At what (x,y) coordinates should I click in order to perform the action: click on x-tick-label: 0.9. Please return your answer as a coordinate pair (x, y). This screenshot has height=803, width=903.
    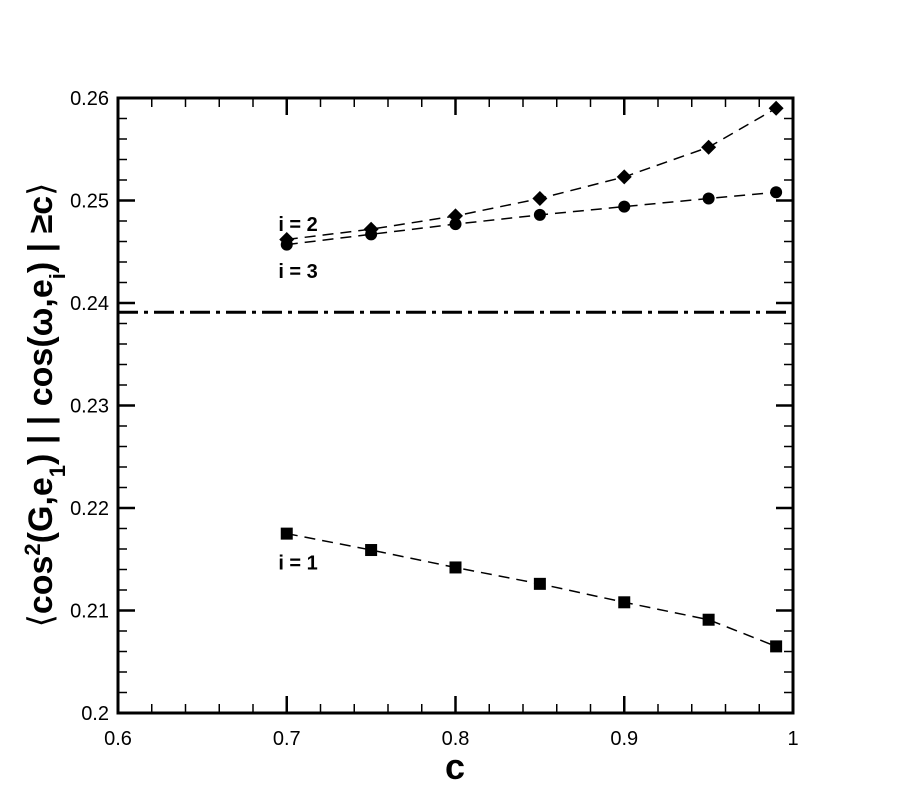
    Looking at the image, I should click on (624, 739).